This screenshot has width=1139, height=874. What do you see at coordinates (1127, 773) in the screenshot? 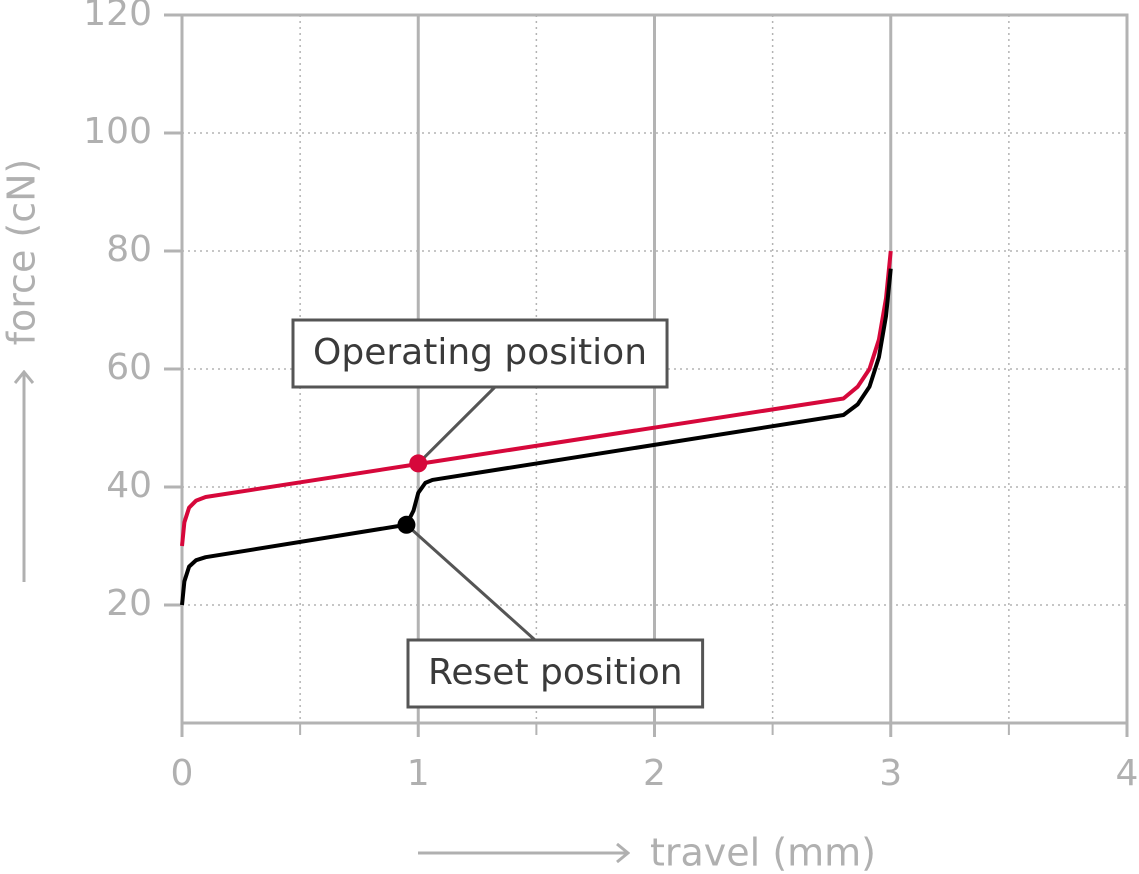
I see `x-tick-label: 4` at bounding box center [1127, 773].